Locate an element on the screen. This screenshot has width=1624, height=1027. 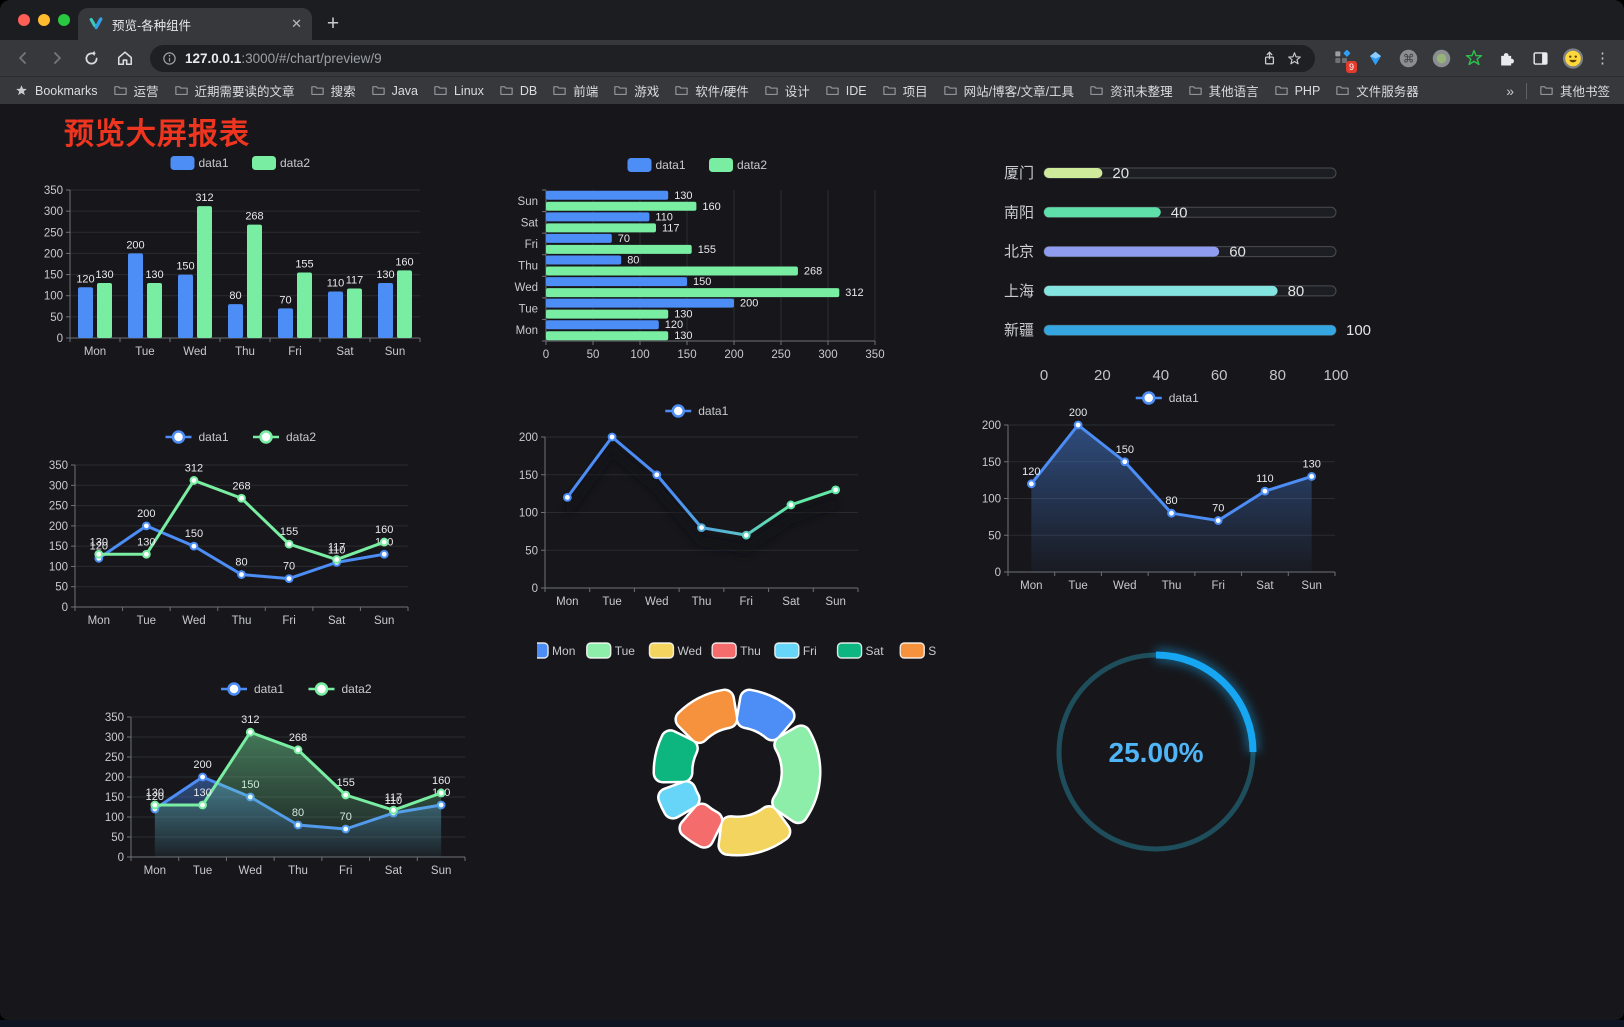
svg-text: 北京 is located at coordinates (1019, 252).